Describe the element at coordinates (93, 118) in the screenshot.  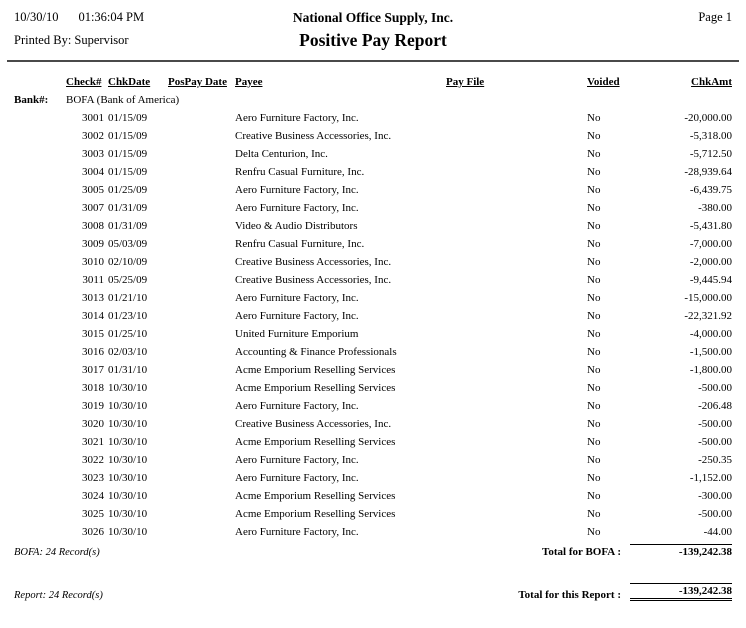
I see `check-number: 3001` at that location.